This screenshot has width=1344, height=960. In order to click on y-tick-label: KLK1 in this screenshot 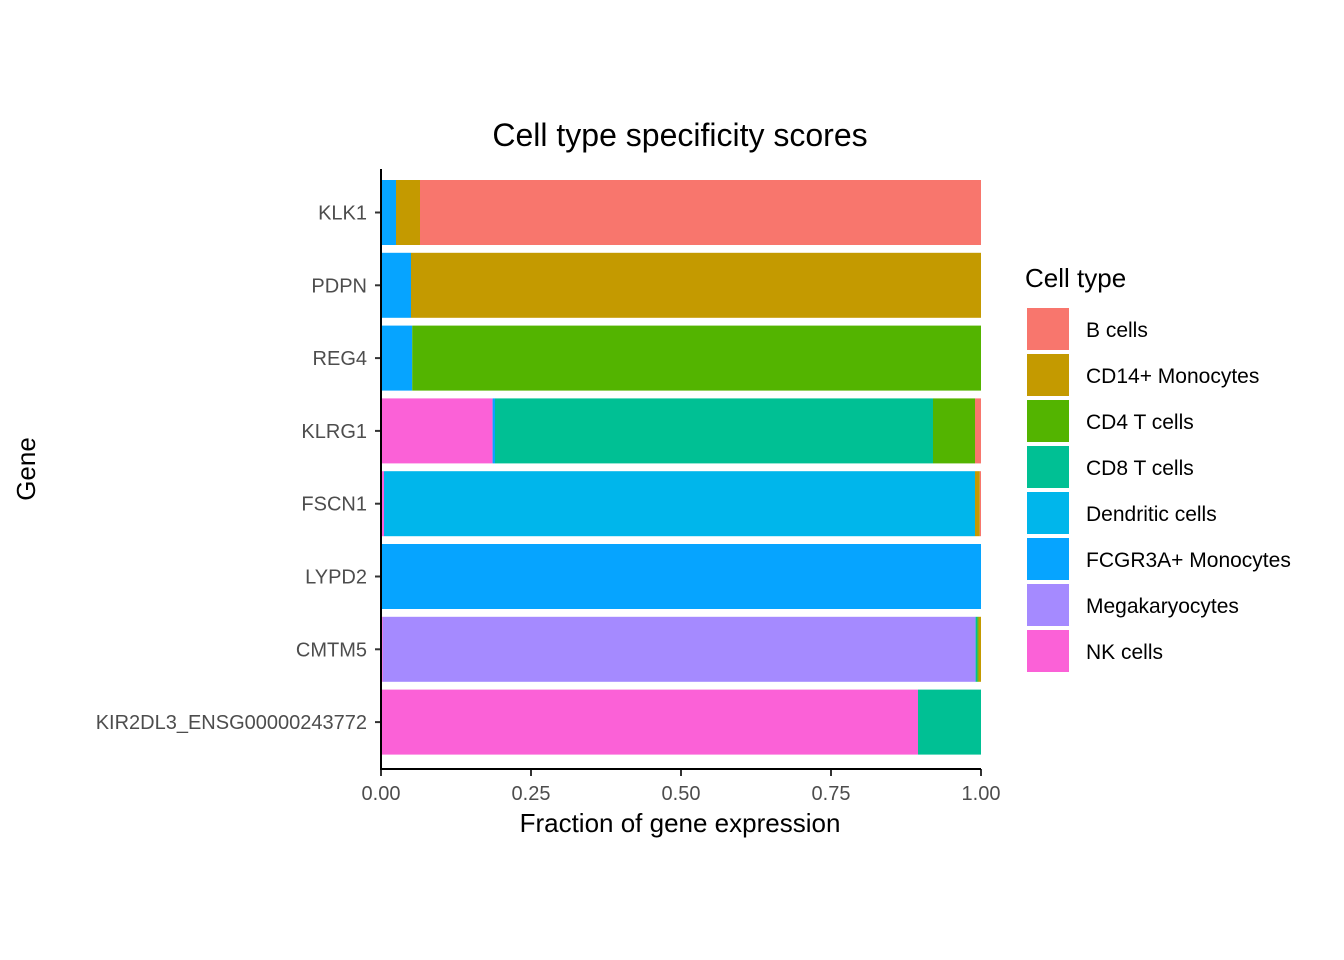, I will do `click(342, 214)`.